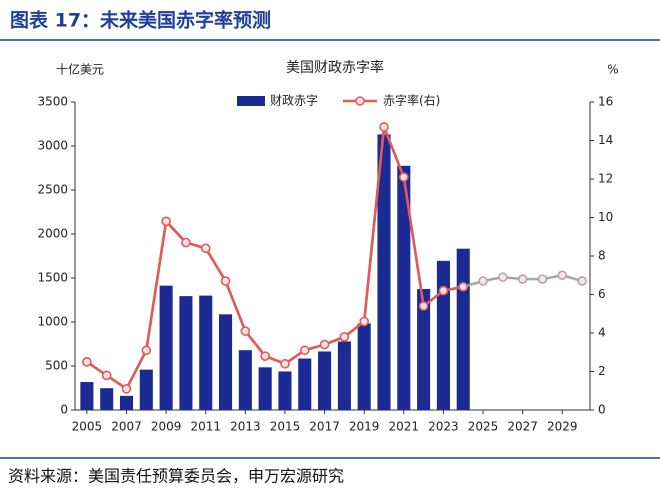 Image resolution: width=660 pixels, height=495 pixels. I want to click on x-tick-label: 2023, so click(443, 427).